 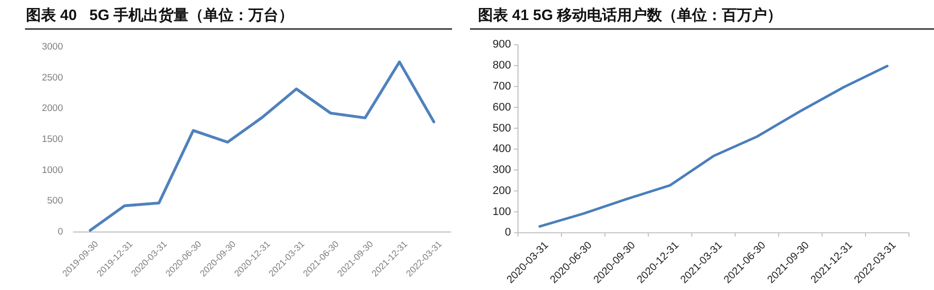 What do you see at coordinates (630, 15) in the screenshot?
I see `chart-title: 图表 41 5G 移动电话用户数（单位：百万户）` at bounding box center [630, 15].